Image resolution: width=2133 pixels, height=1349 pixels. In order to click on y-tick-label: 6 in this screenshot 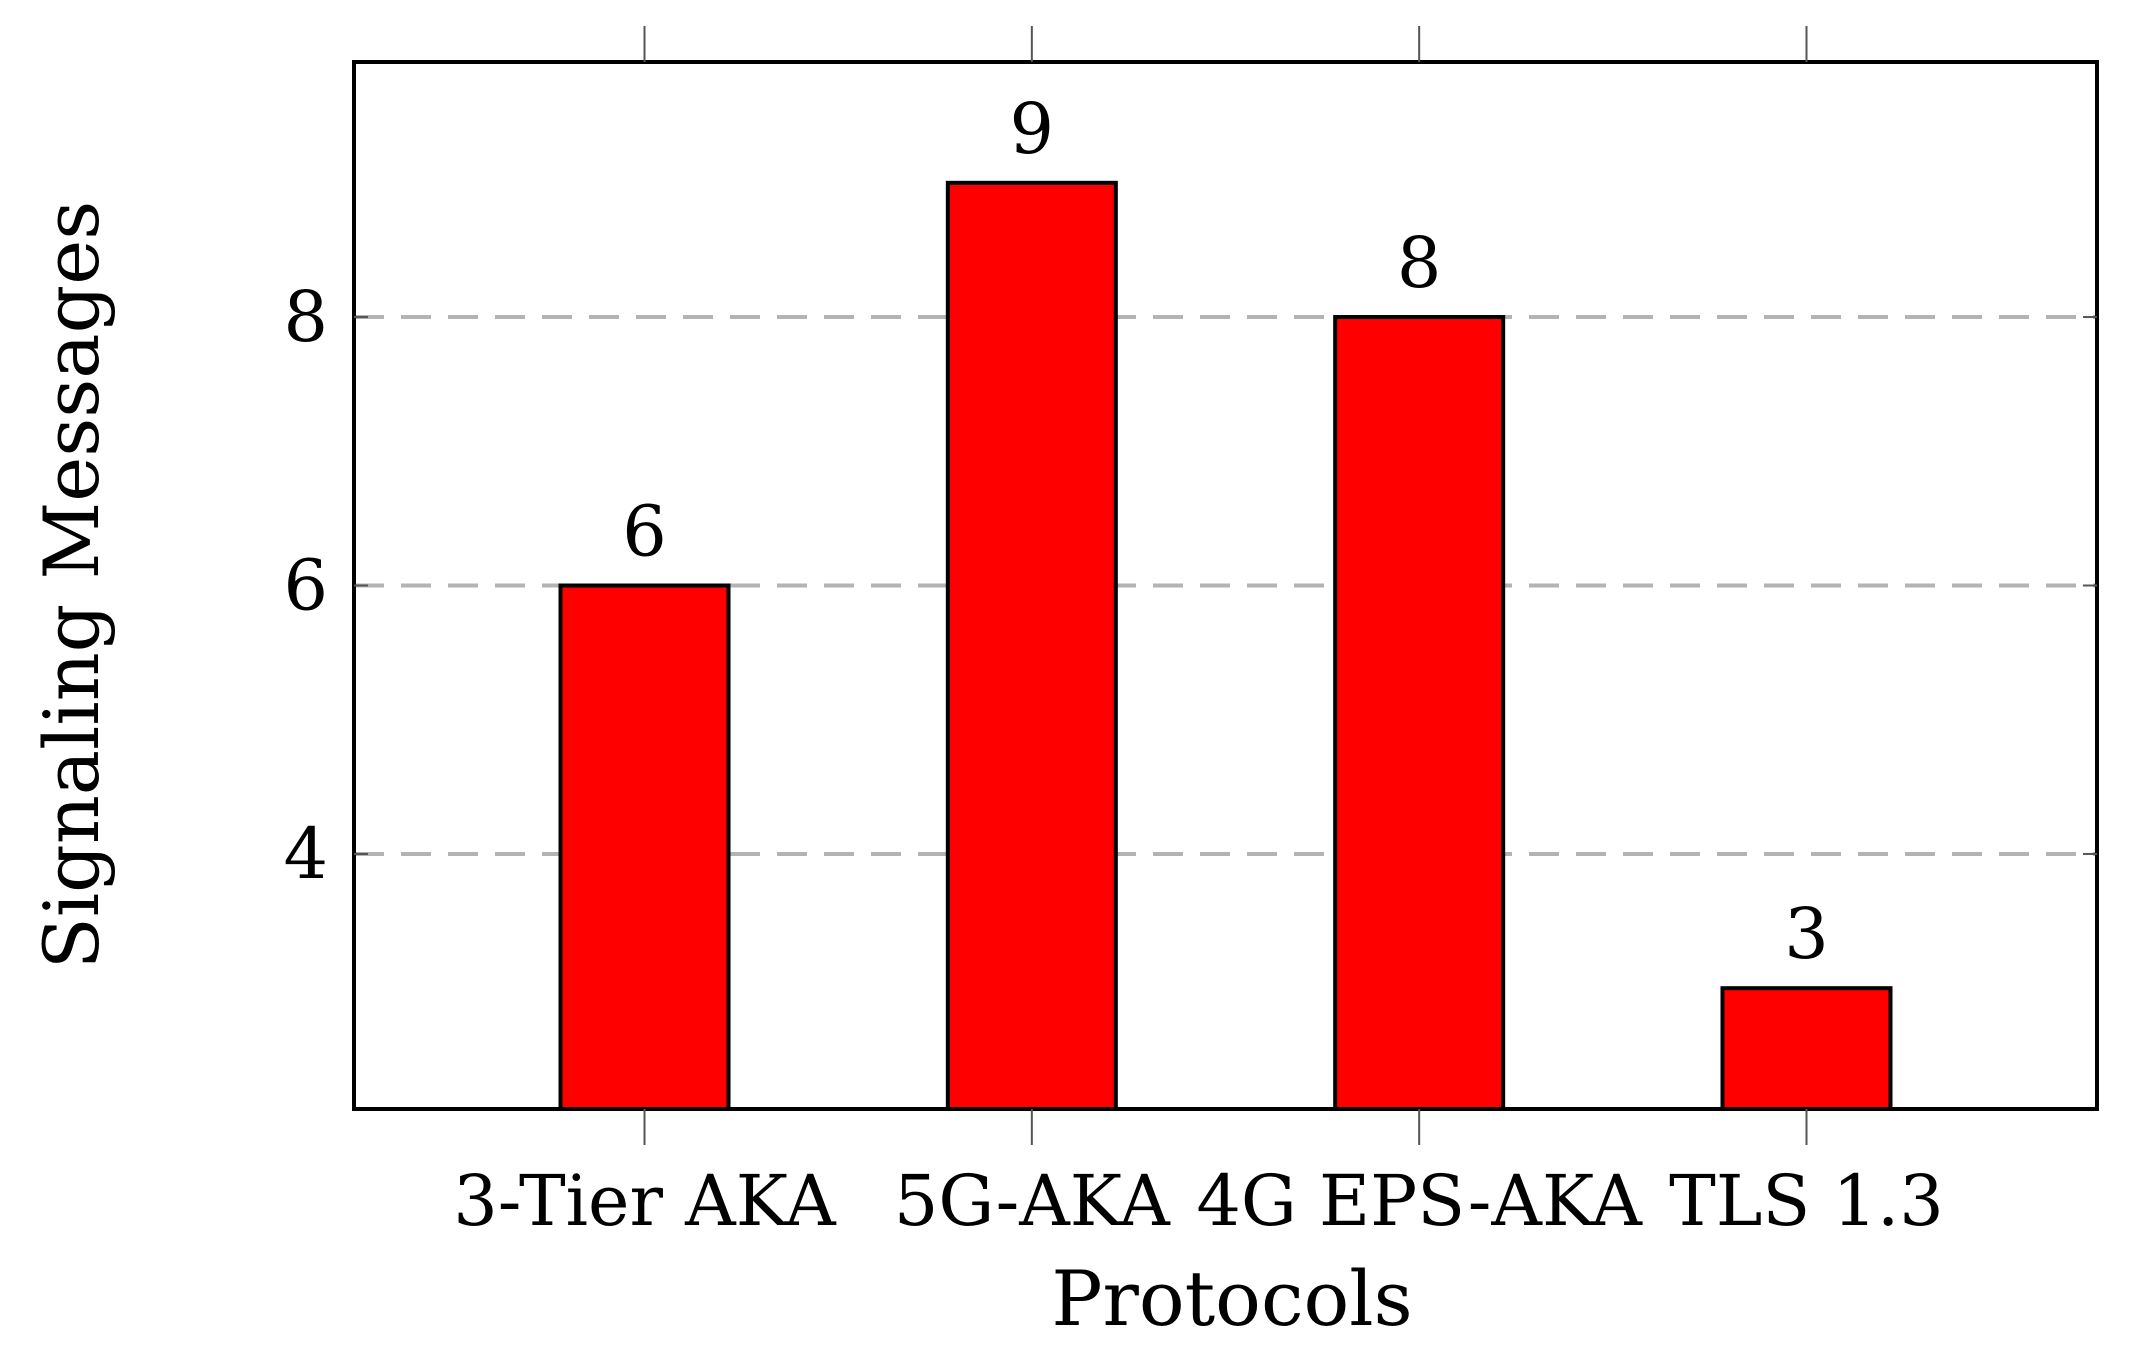, I will do `click(305, 586)`.